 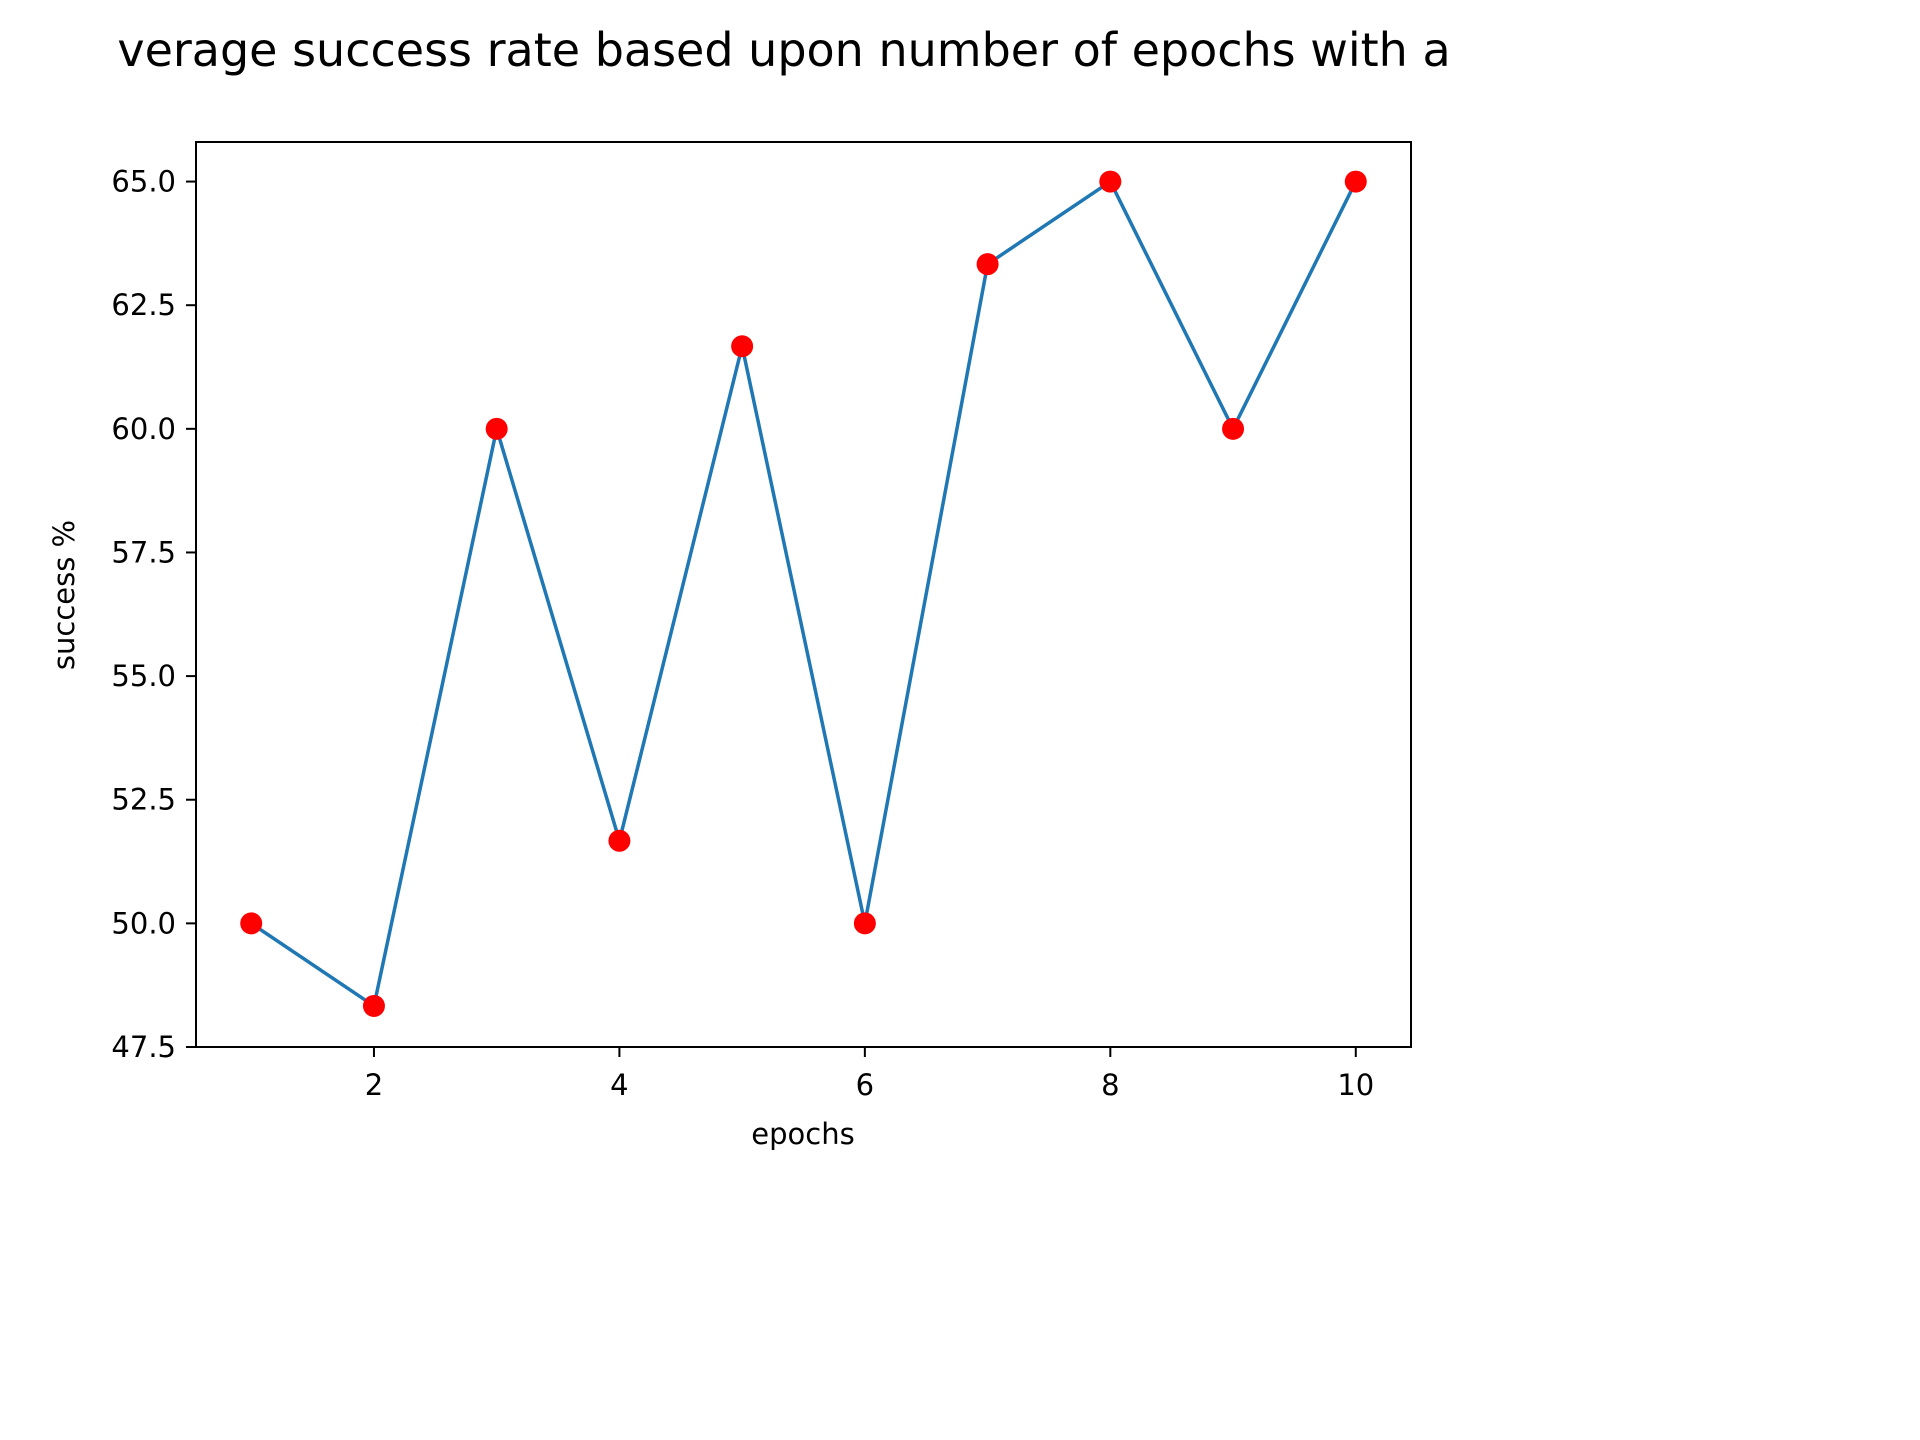 I want to click on y-tick-label: 55.0, so click(x=143, y=676).